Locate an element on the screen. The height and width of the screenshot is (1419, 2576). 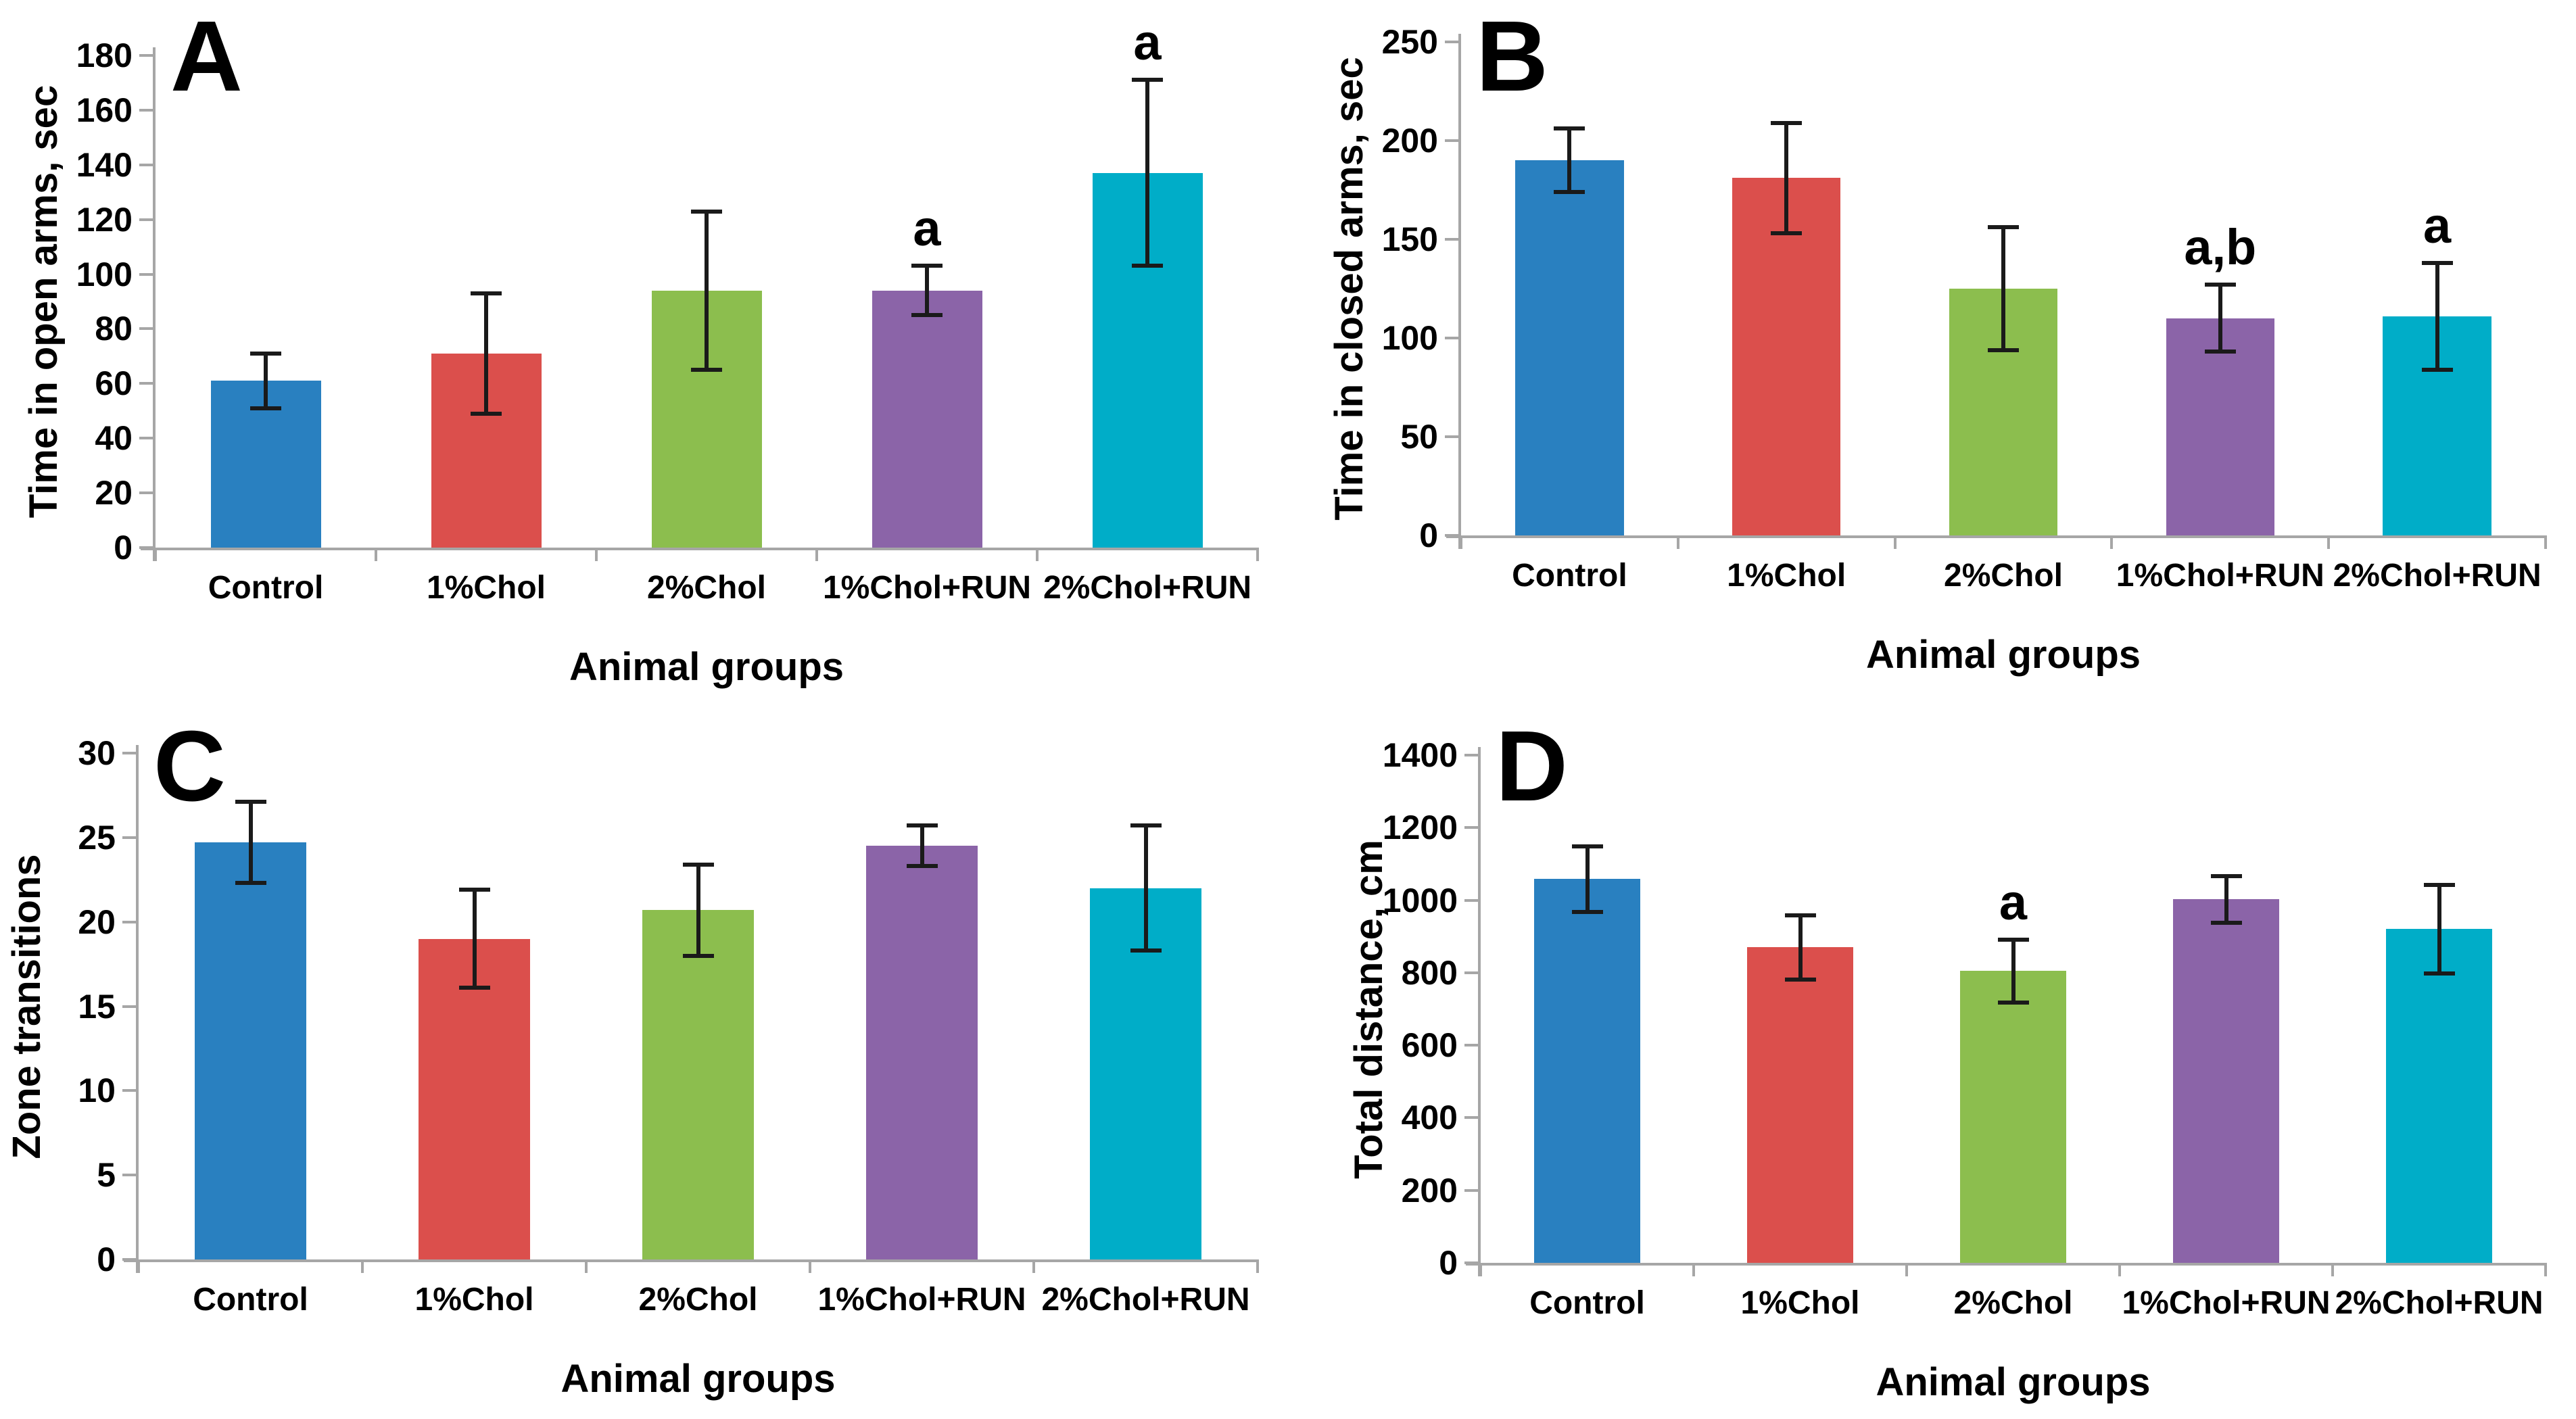
panel-letter-c: C is located at coordinates (190, 766).